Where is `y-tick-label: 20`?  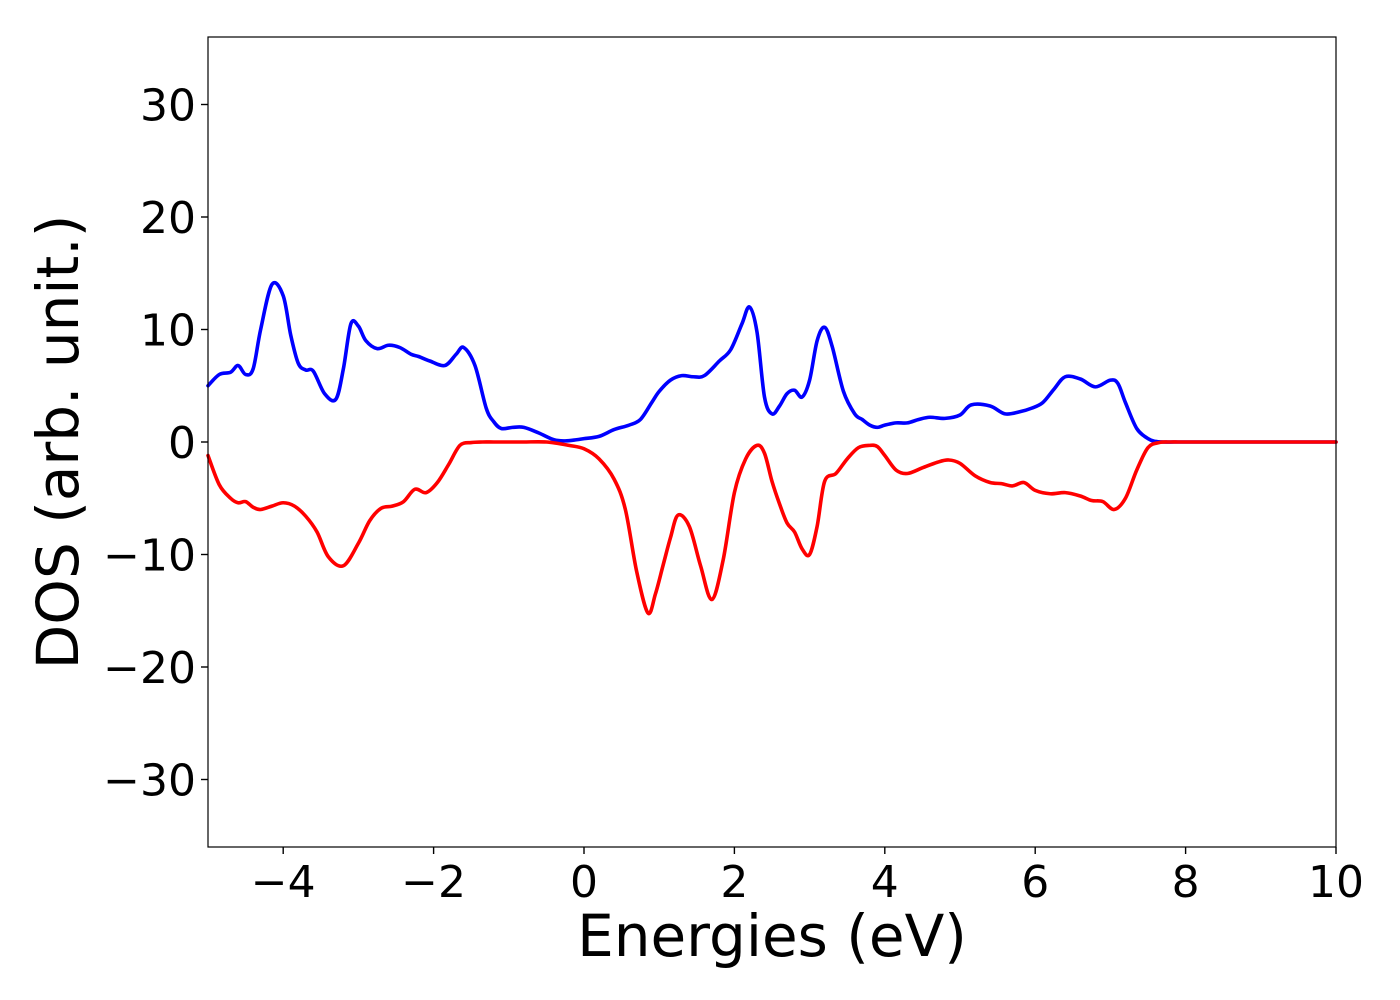 y-tick-label: 20 is located at coordinates (168, 218).